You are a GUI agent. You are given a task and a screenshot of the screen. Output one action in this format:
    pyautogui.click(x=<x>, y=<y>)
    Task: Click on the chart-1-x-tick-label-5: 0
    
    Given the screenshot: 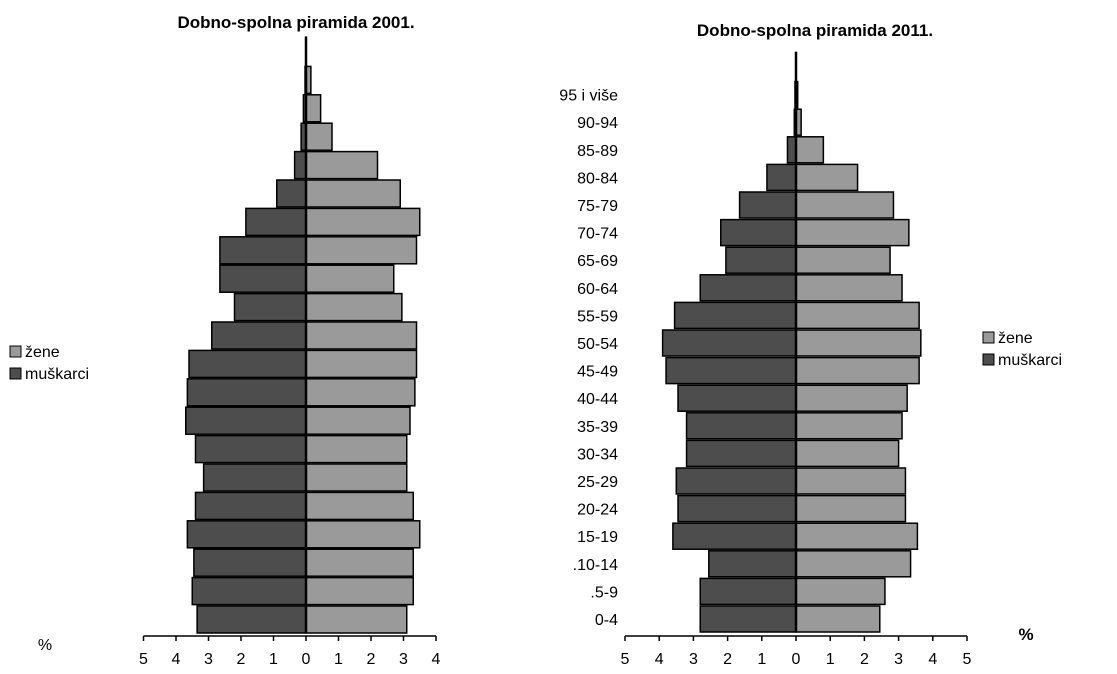 What is the action you would take?
    pyautogui.click(x=796, y=659)
    